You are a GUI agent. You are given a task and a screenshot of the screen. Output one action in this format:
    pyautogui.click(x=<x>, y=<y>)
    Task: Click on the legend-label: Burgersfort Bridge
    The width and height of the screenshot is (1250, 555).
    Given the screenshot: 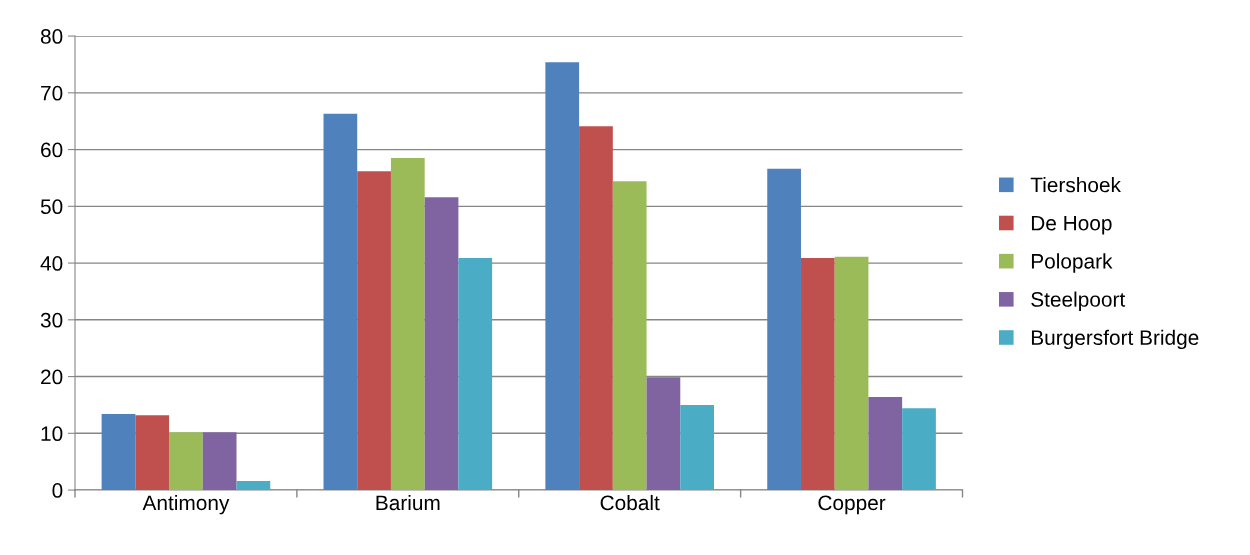 What is the action you would take?
    pyautogui.click(x=1115, y=339)
    